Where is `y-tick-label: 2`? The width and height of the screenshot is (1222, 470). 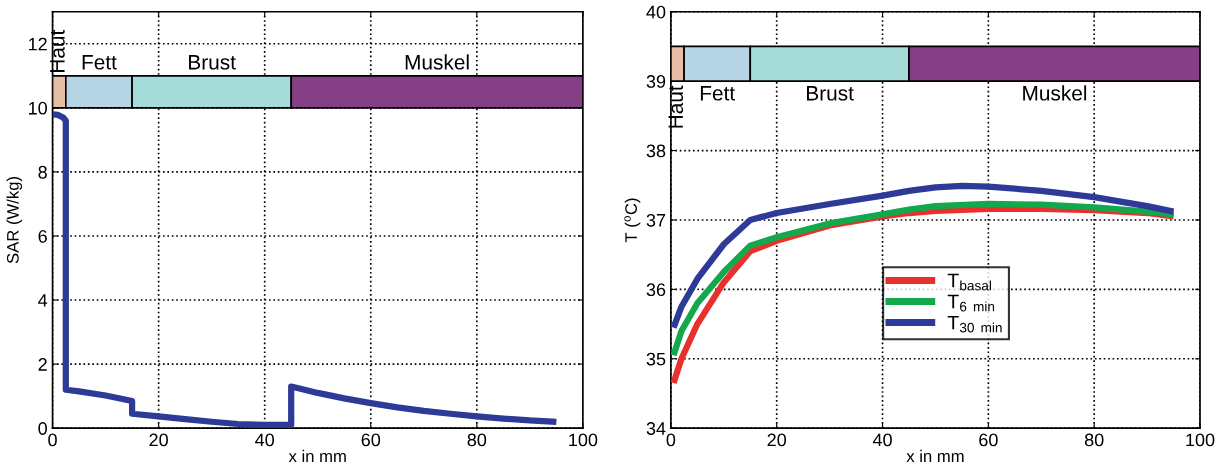
y-tick-label: 2 is located at coordinates (42, 364).